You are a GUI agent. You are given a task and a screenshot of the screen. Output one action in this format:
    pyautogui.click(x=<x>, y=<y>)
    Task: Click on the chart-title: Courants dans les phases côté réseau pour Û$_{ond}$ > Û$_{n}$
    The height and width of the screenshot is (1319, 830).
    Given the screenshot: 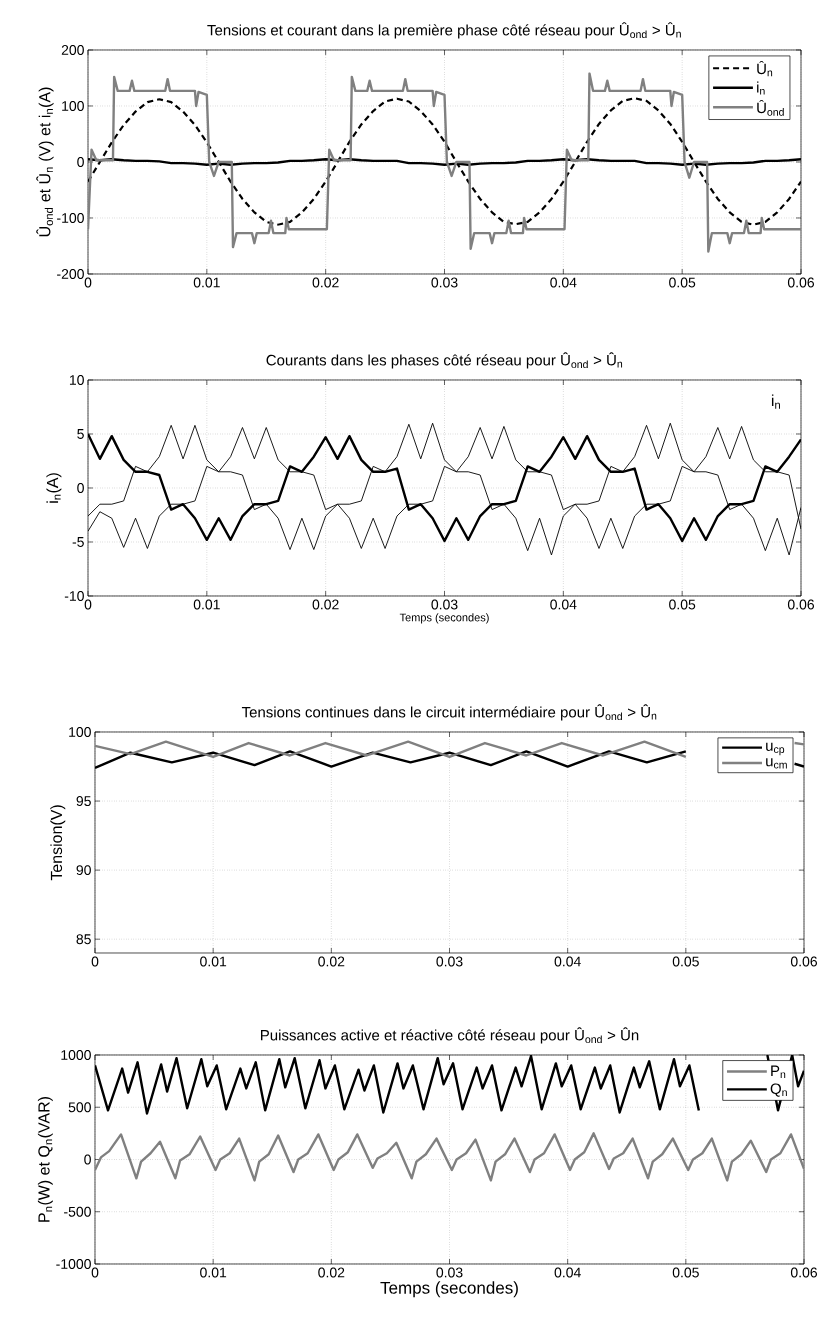 What is the action you would take?
    pyautogui.click(x=444, y=360)
    